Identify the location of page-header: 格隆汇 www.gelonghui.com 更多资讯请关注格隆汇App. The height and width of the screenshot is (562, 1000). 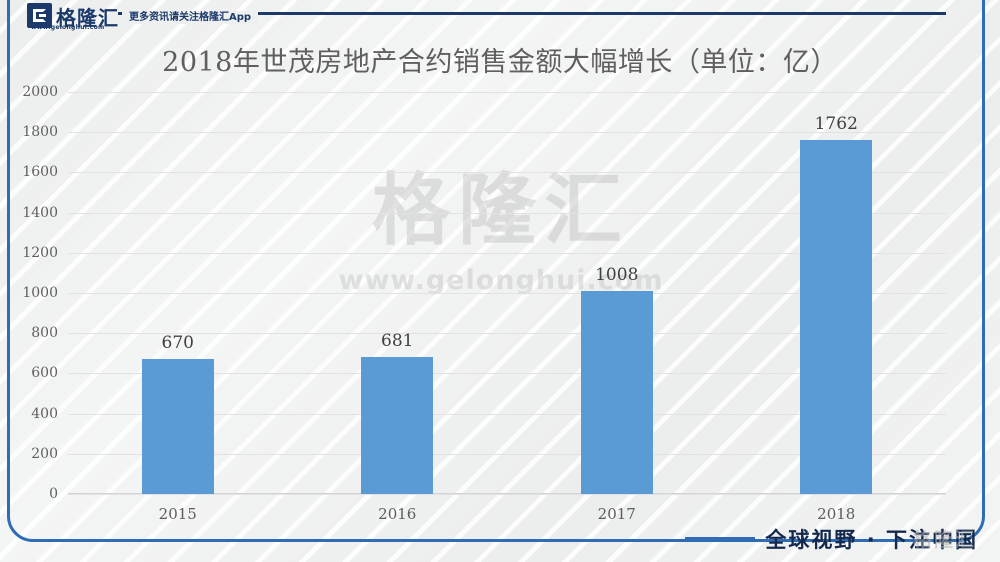
(500, 16).